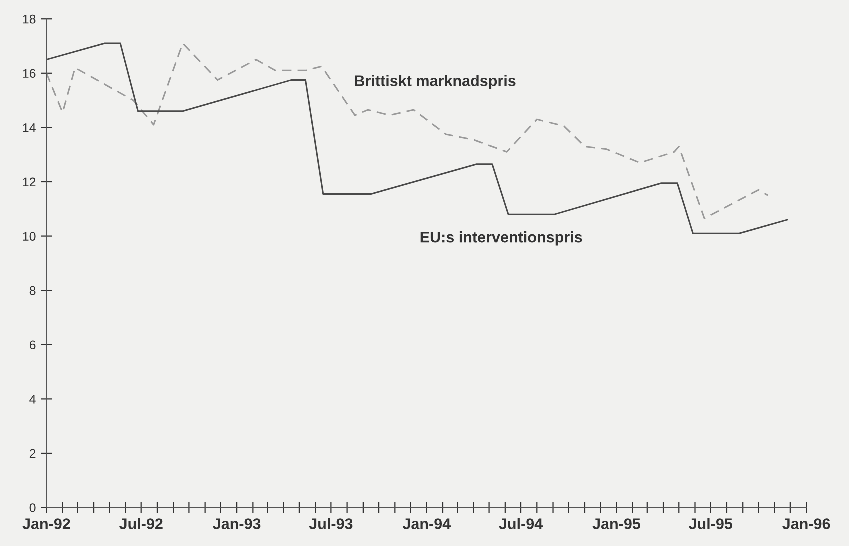  What do you see at coordinates (237, 524) in the screenshot?
I see `x-tick-label: Jan-93` at bounding box center [237, 524].